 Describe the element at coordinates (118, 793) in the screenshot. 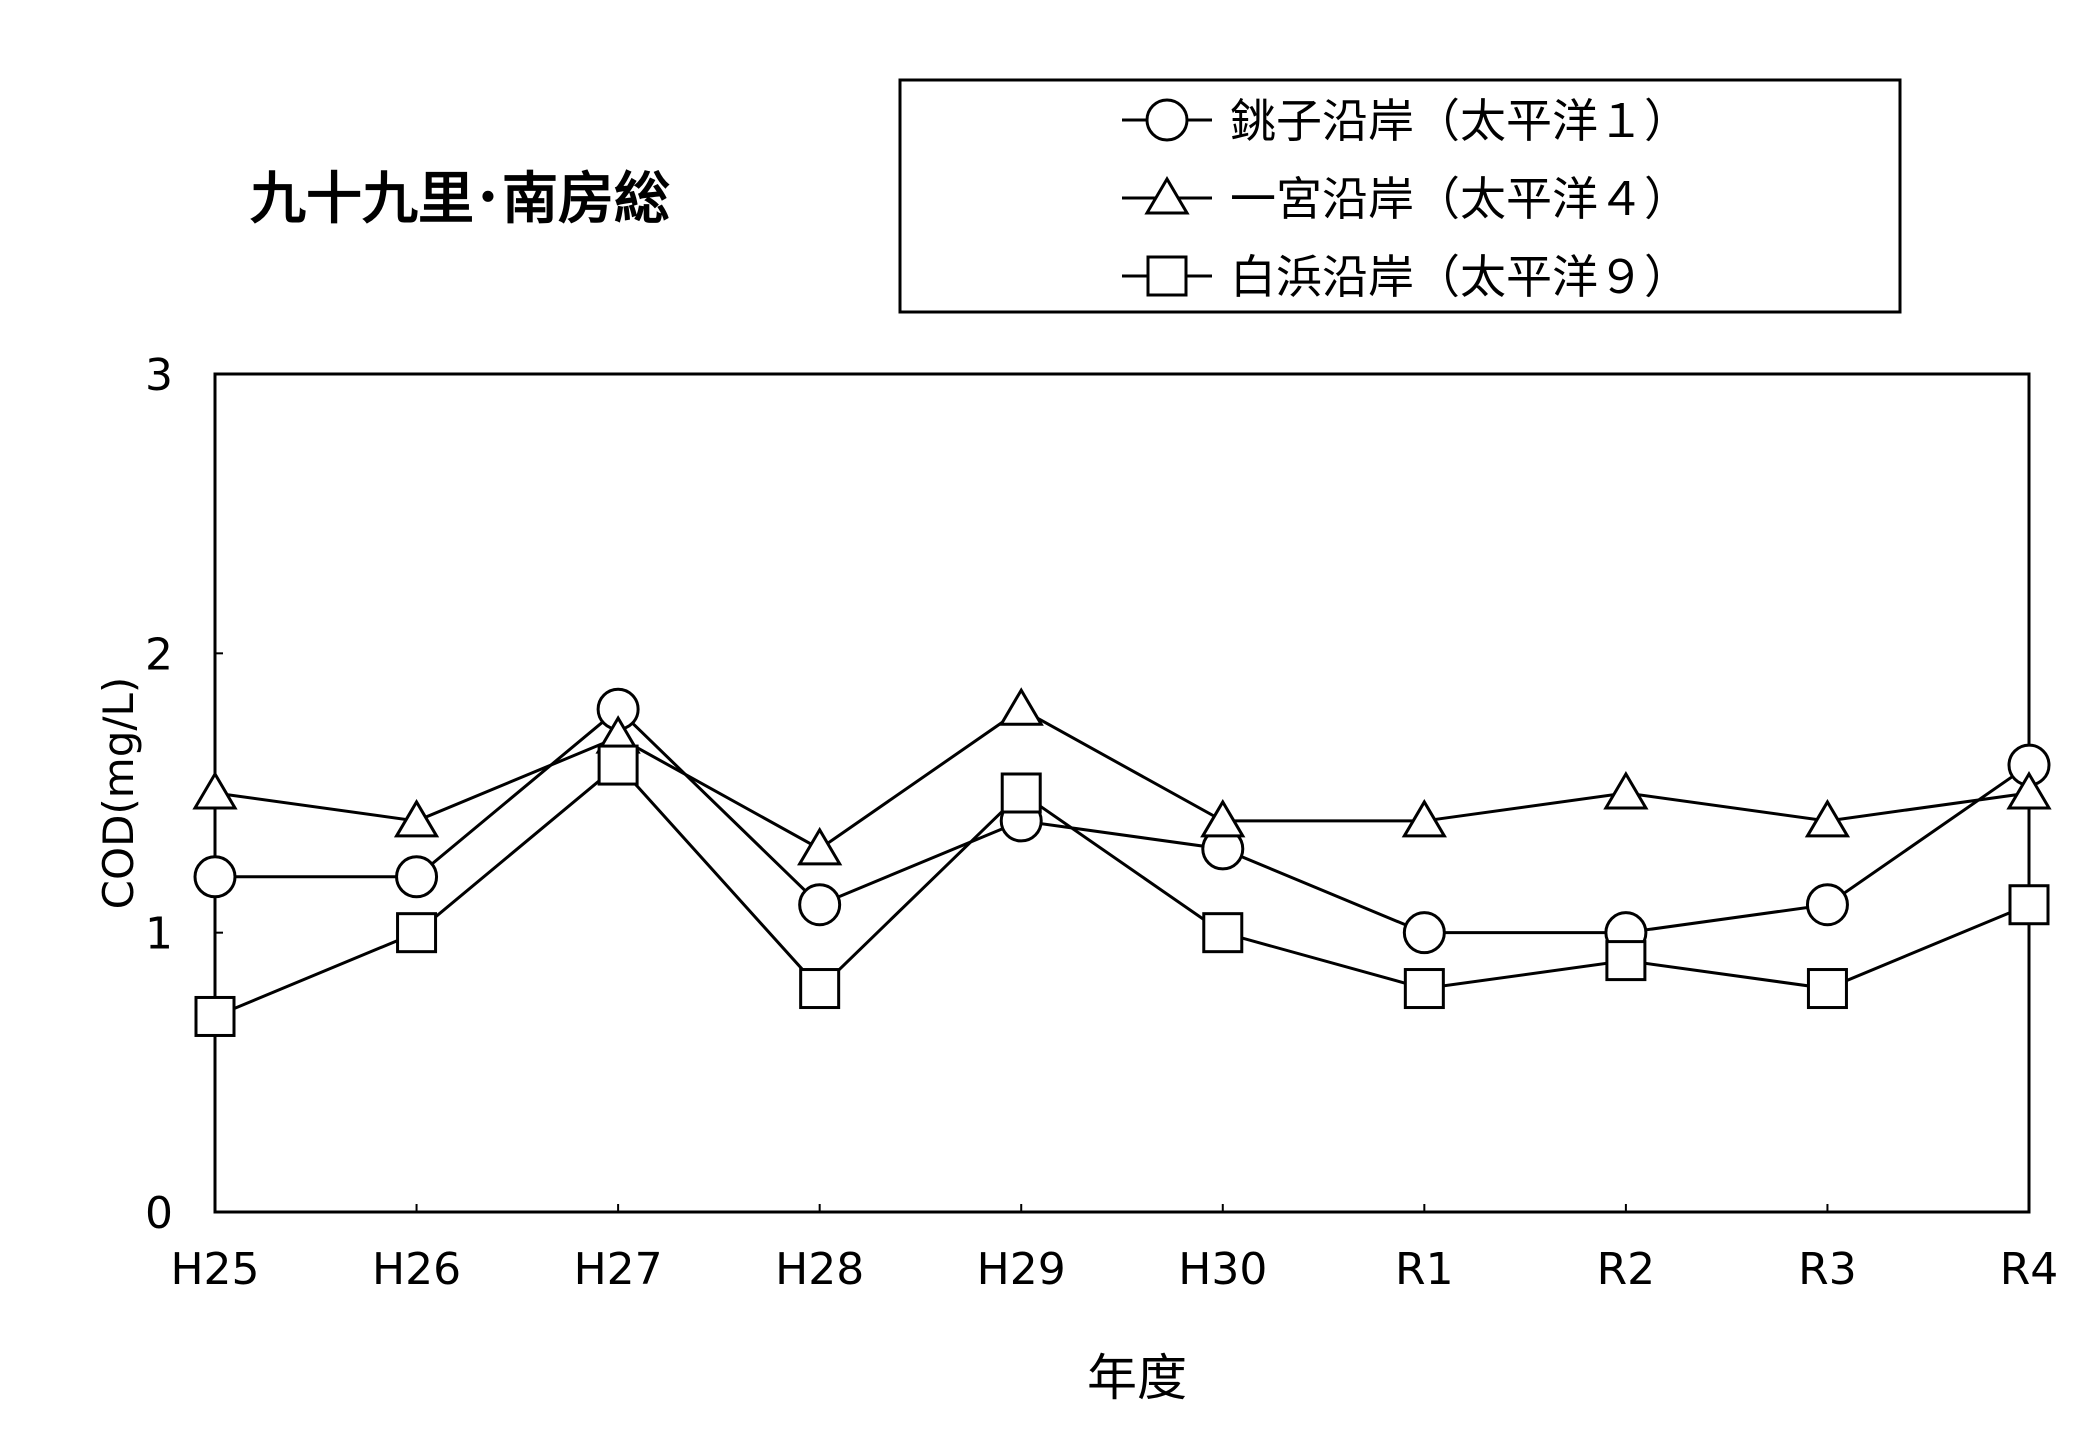

I see `y-axis-label: COD(mg/L)` at that location.